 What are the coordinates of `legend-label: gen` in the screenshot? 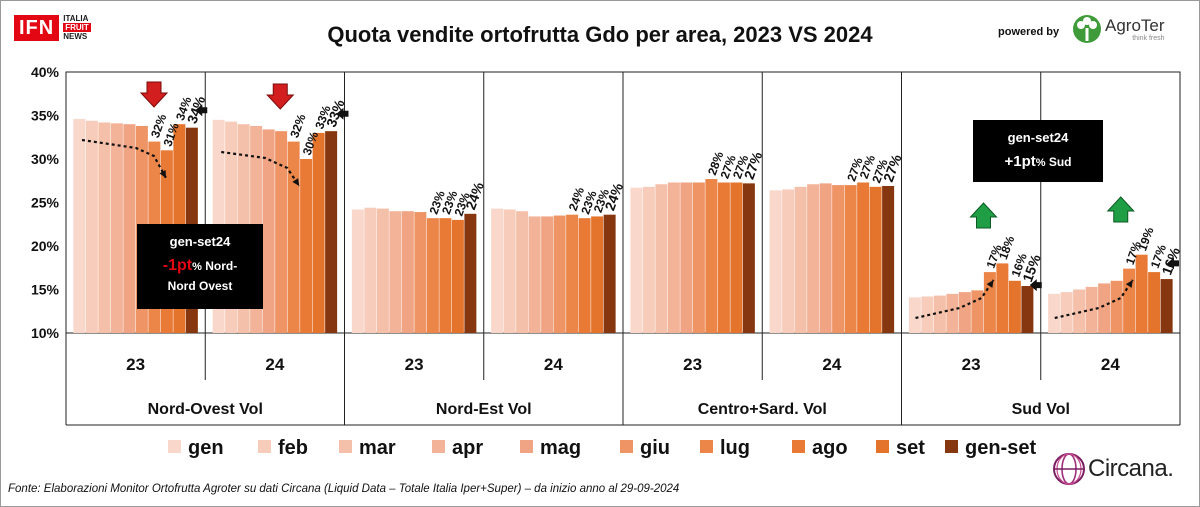 It's located at (206, 448).